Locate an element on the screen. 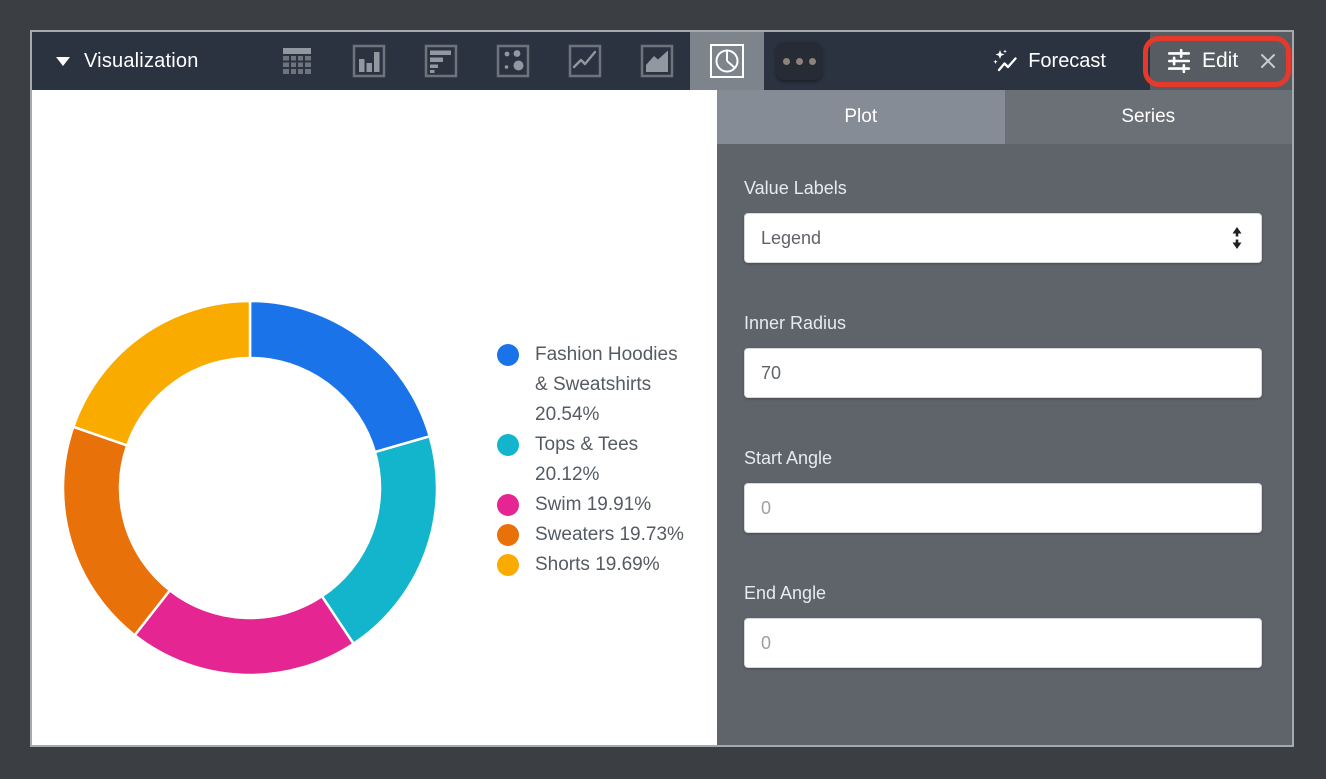  legend-label: Swim 19.91% is located at coordinates (593, 504).